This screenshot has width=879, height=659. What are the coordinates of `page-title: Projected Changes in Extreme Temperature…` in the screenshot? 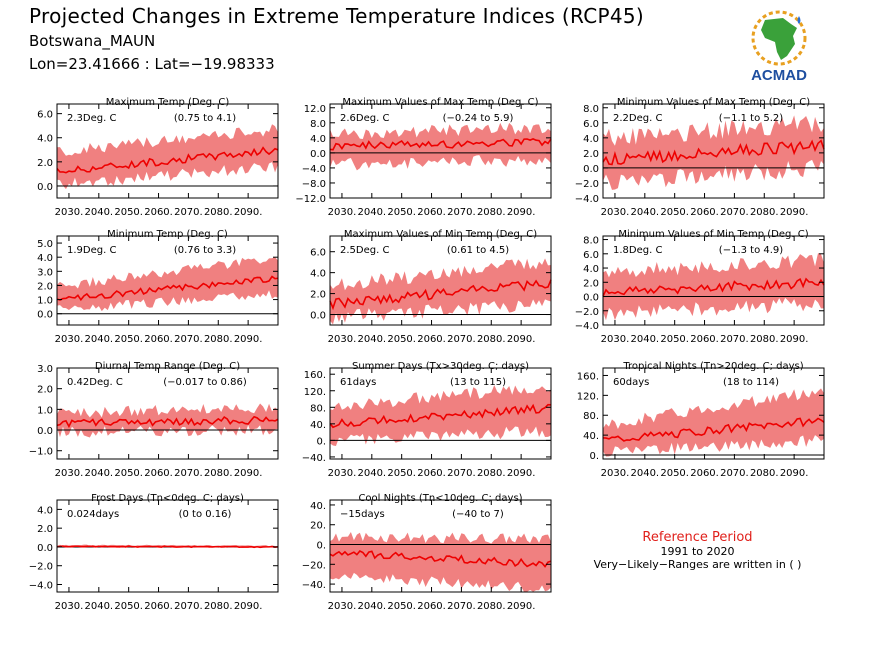 It's located at (337, 16).